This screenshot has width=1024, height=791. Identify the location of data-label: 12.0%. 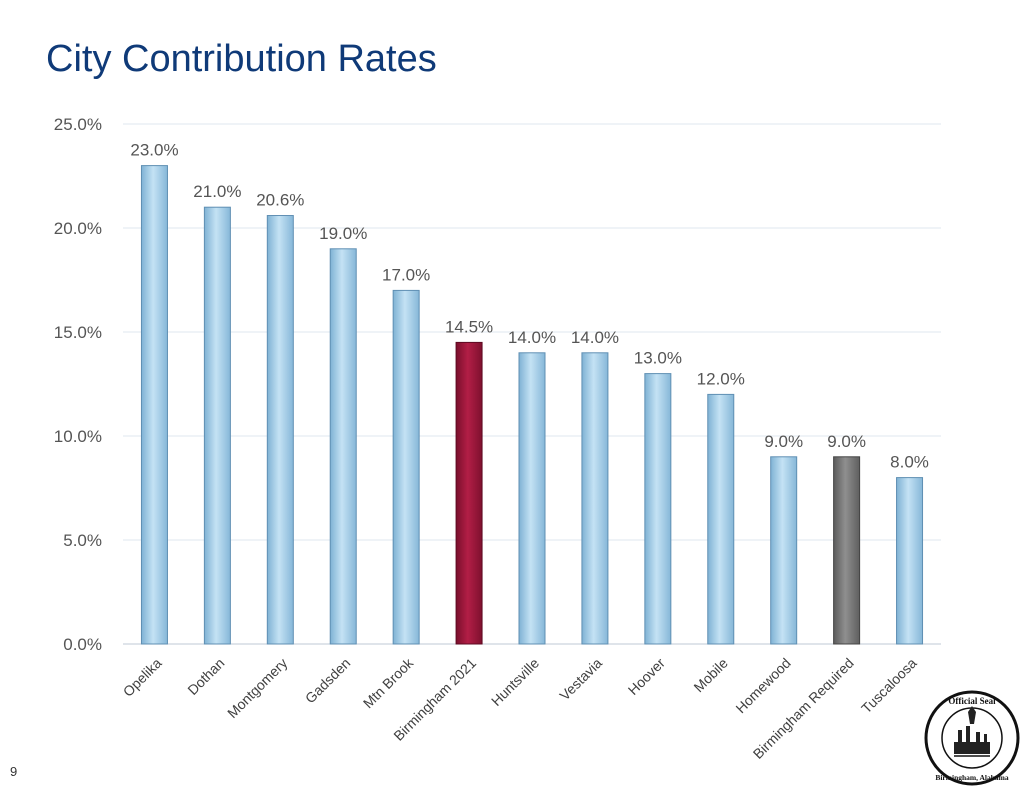
(721, 378).